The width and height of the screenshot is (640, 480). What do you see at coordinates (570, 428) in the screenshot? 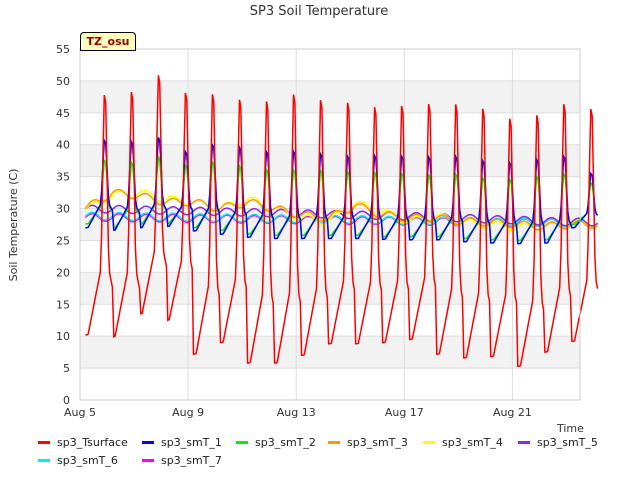
I see `x-axis-label: Time` at bounding box center [570, 428].